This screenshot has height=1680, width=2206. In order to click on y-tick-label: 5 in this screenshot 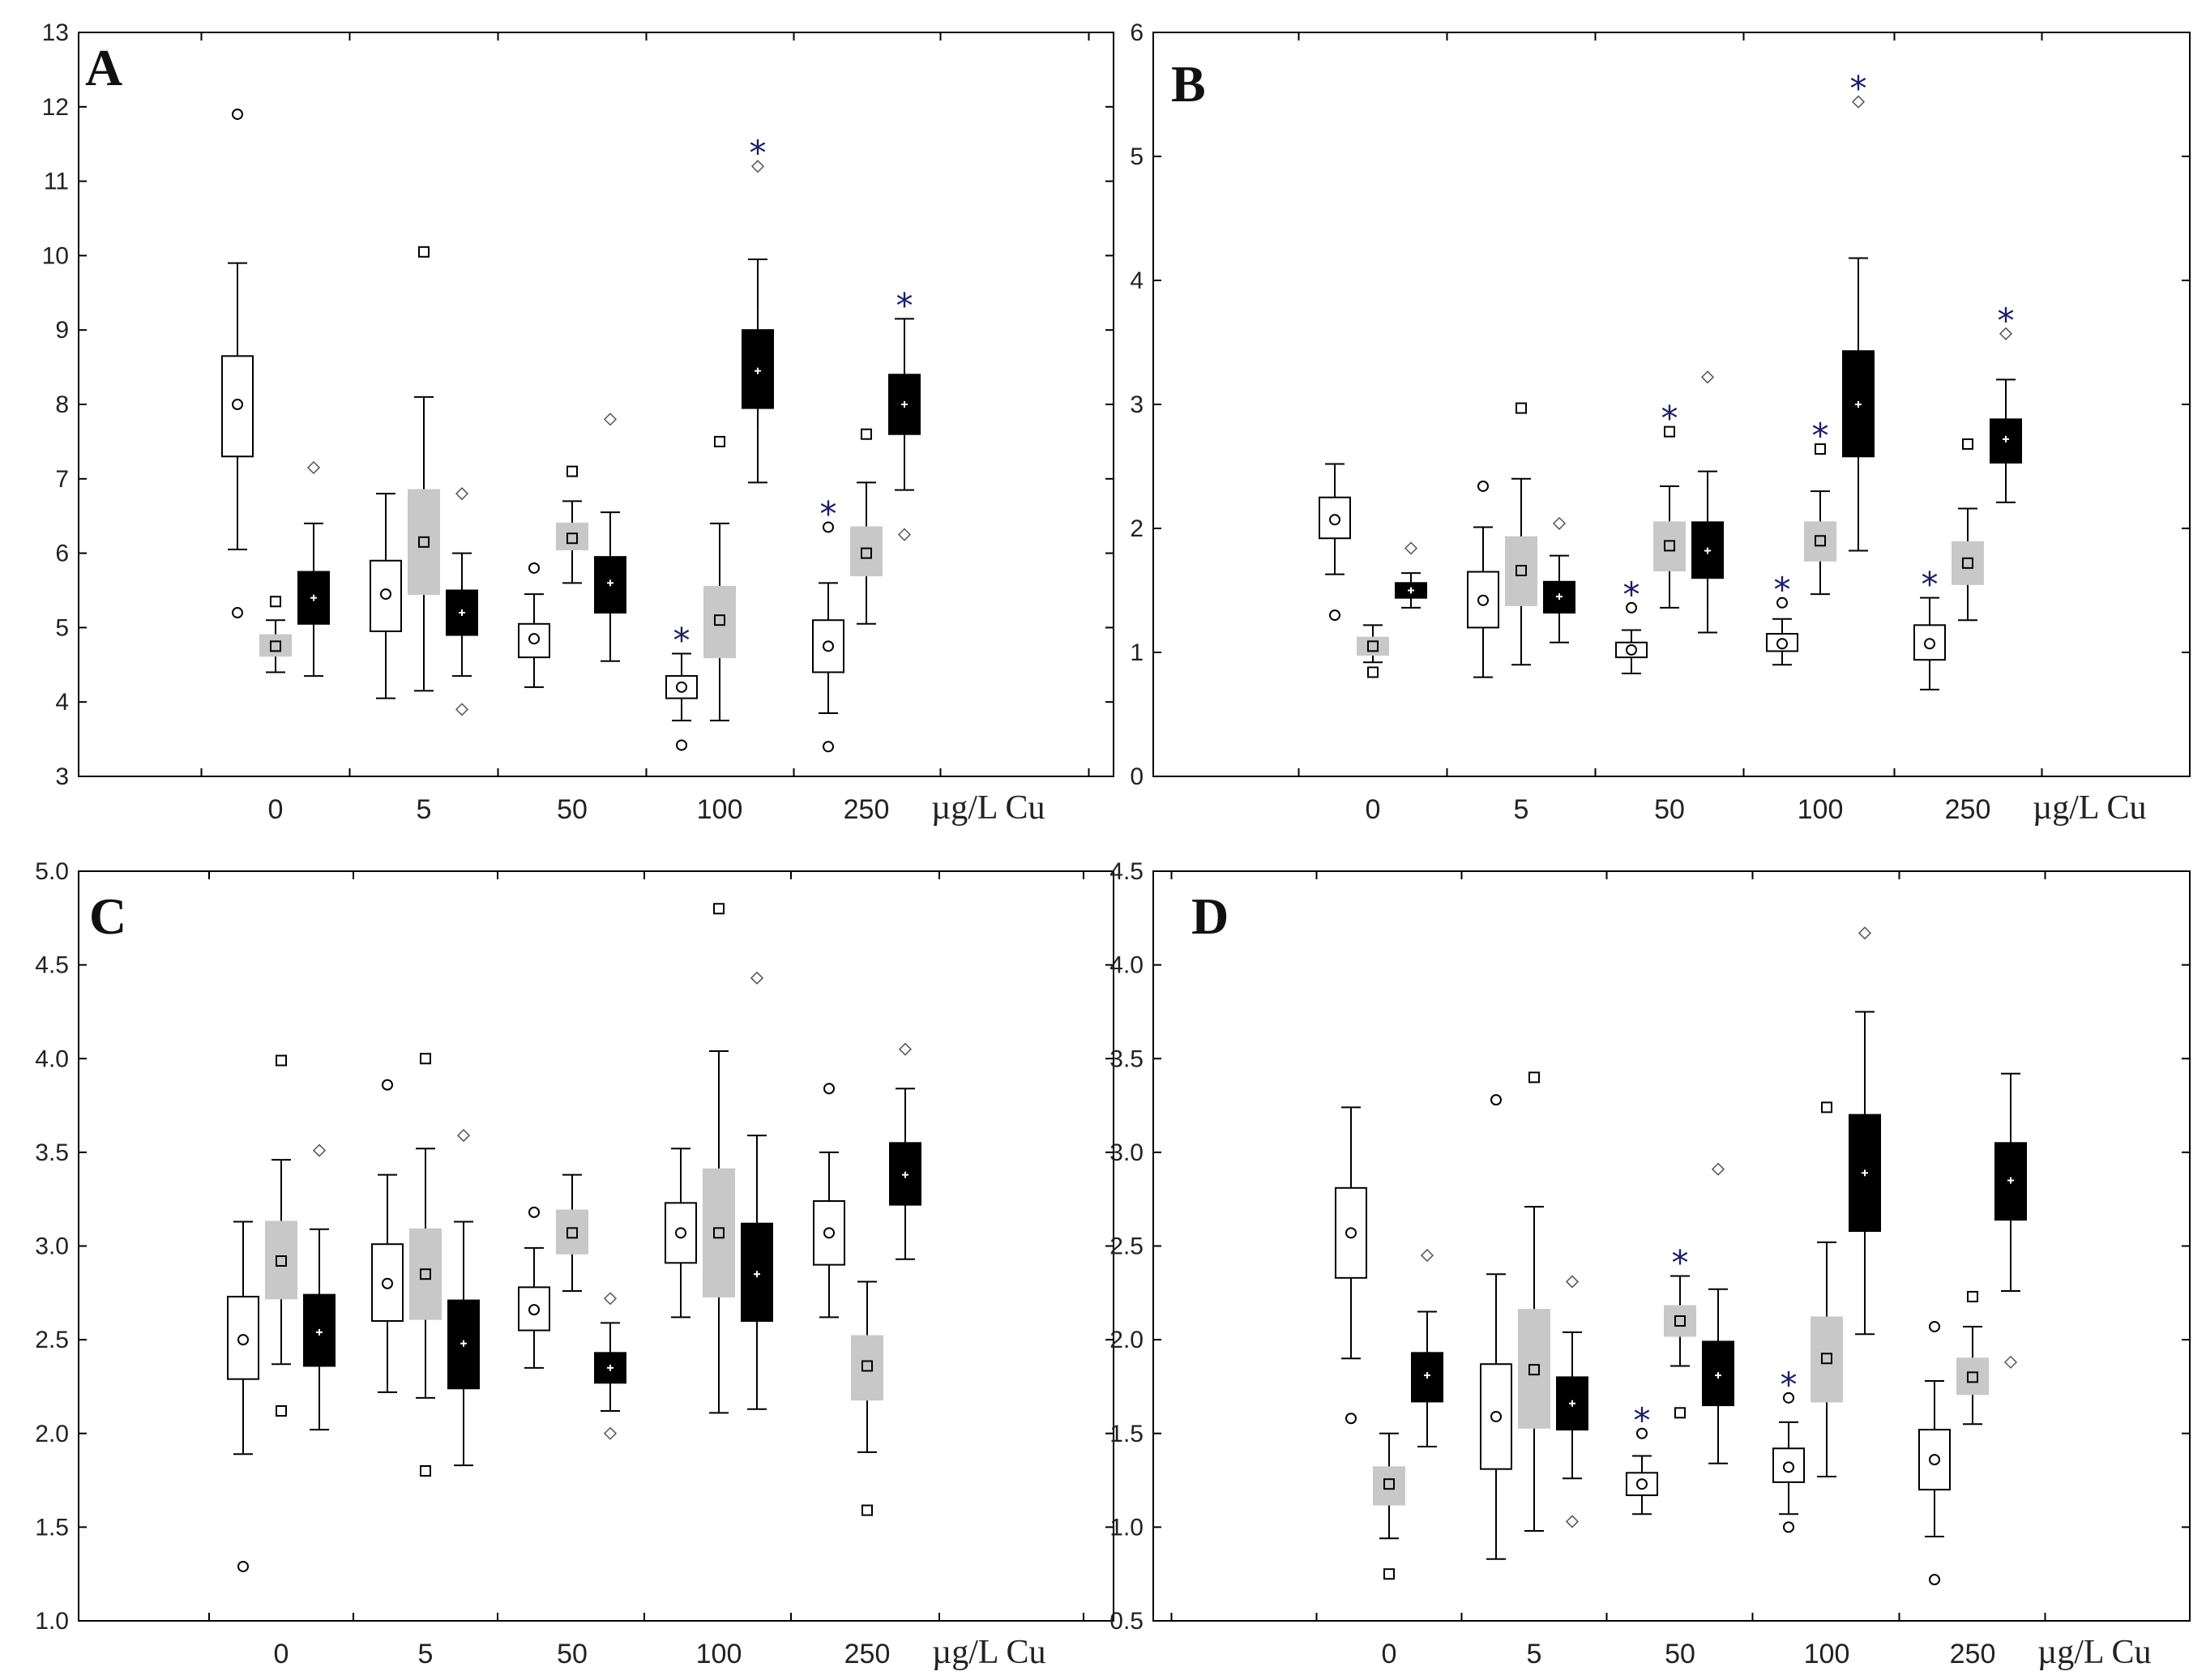, I will do `click(1137, 156)`.